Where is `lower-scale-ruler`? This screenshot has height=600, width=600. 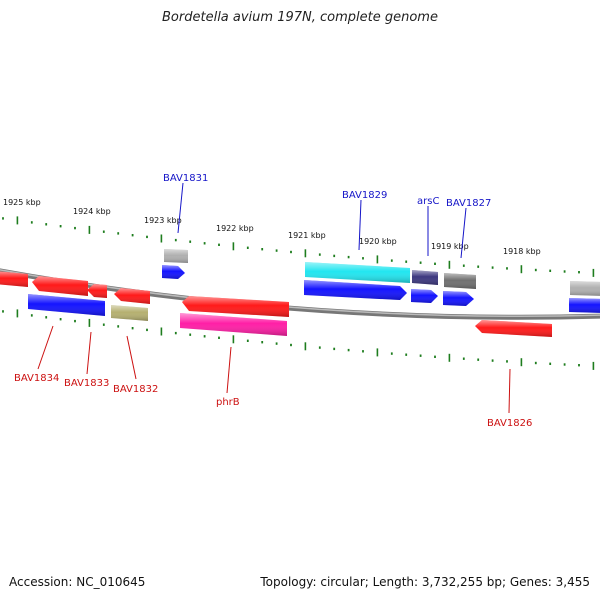 lower-scale-ruler is located at coordinates (298, 339).